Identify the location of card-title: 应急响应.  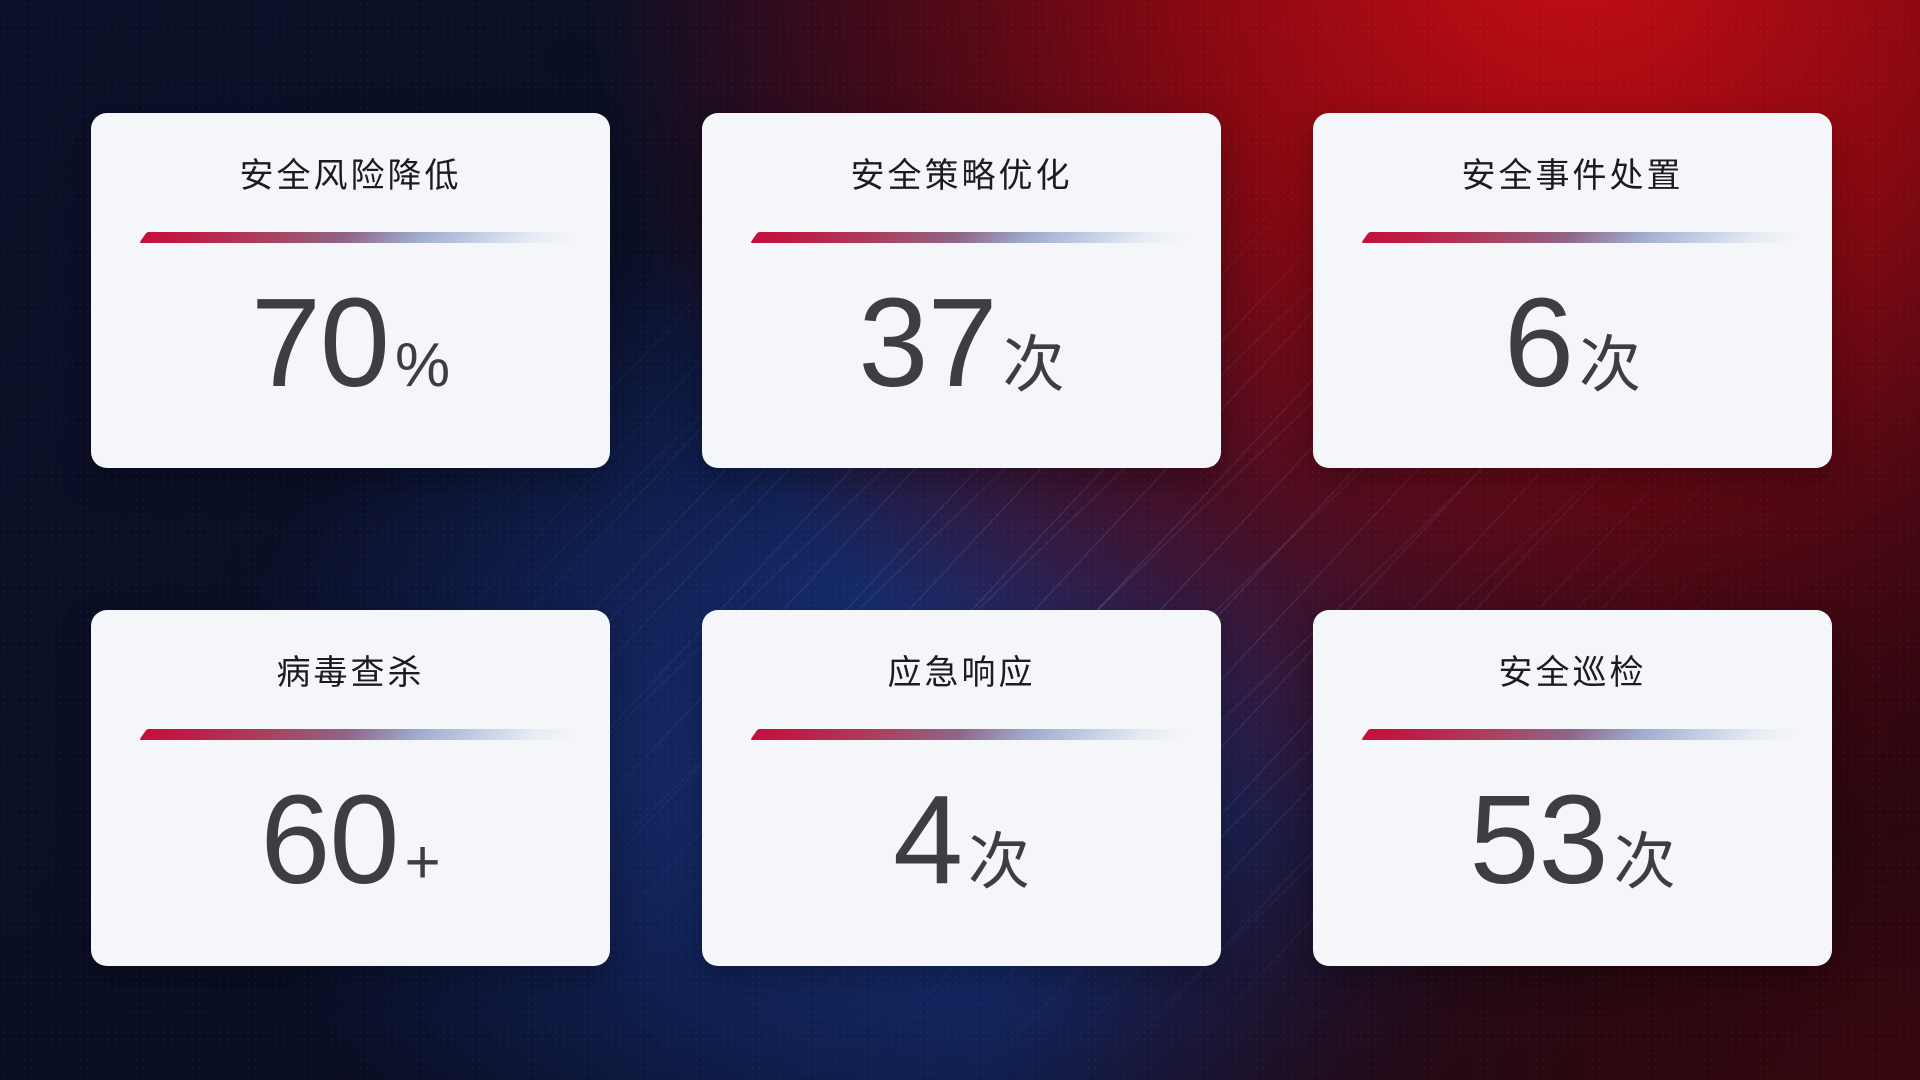
(961, 673).